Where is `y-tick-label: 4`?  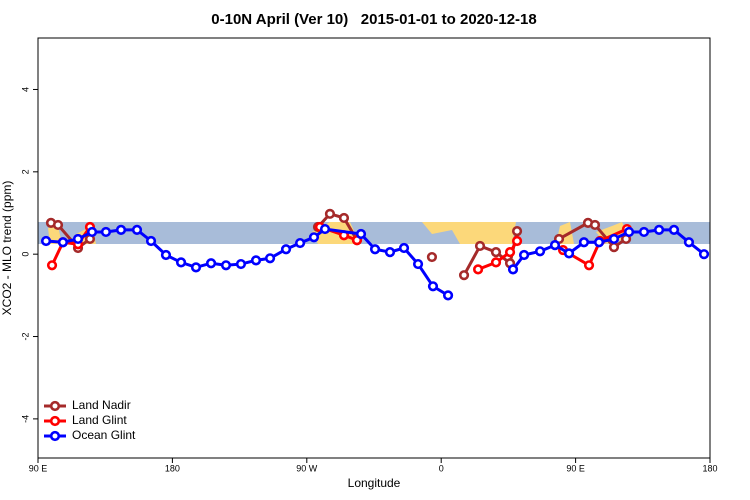 y-tick-label: 4 is located at coordinates (25, 89).